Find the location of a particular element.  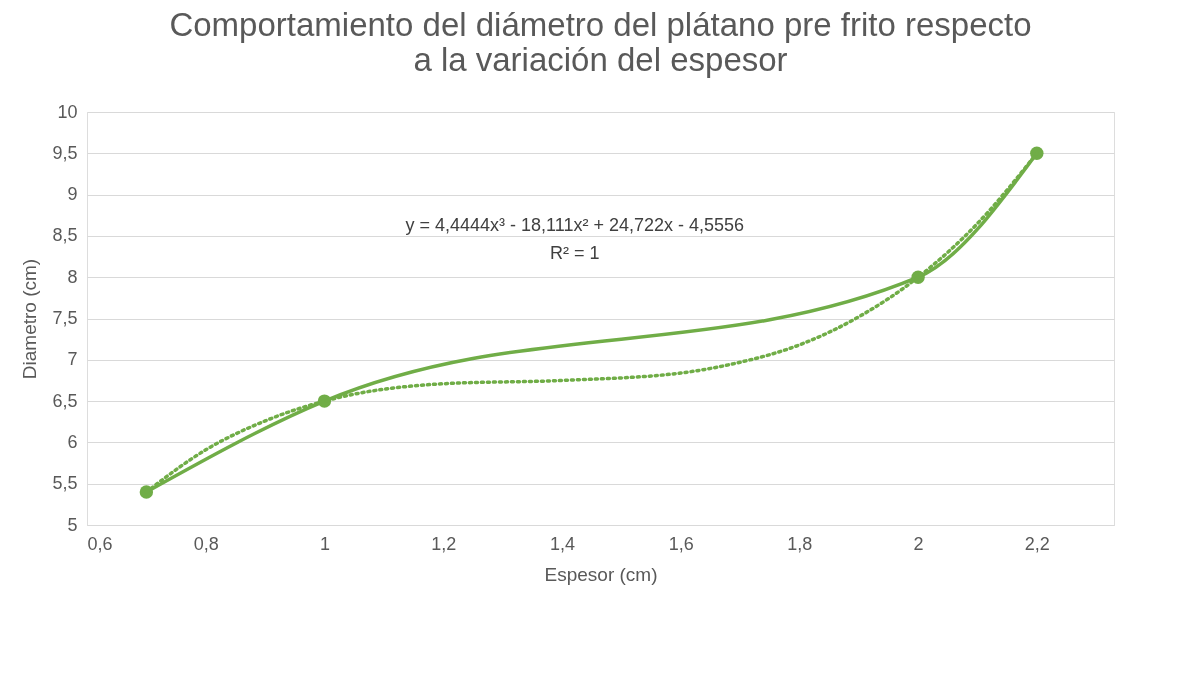

y-tick-label: 10 is located at coordinates (67, 111).